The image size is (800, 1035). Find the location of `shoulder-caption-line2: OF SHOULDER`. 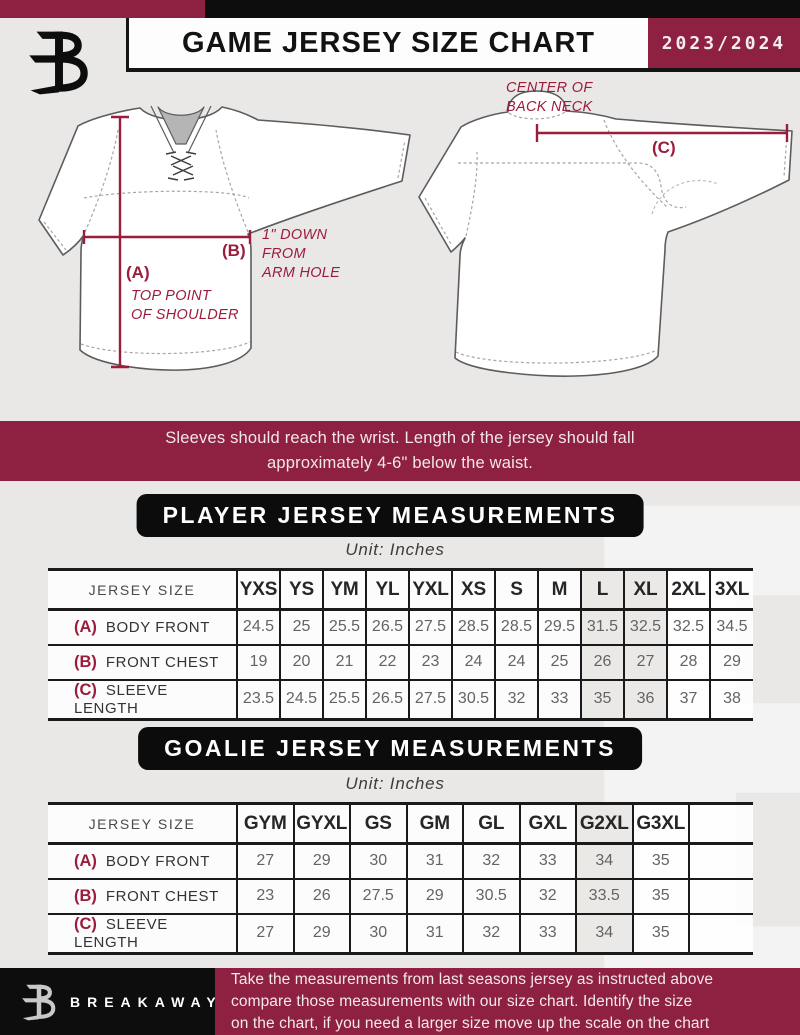

shoulder-caption-line2: OF SHOULDER is located at coordinates (185, 315).